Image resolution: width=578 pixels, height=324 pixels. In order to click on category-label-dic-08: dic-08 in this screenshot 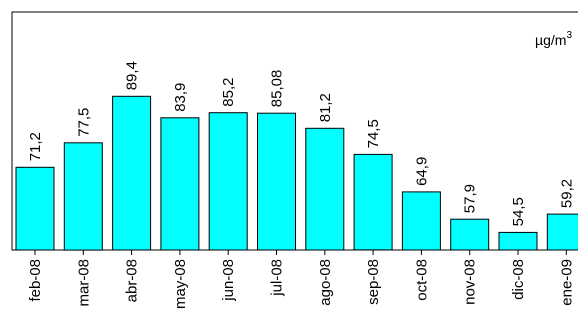, I will do `click(518, 279)`.